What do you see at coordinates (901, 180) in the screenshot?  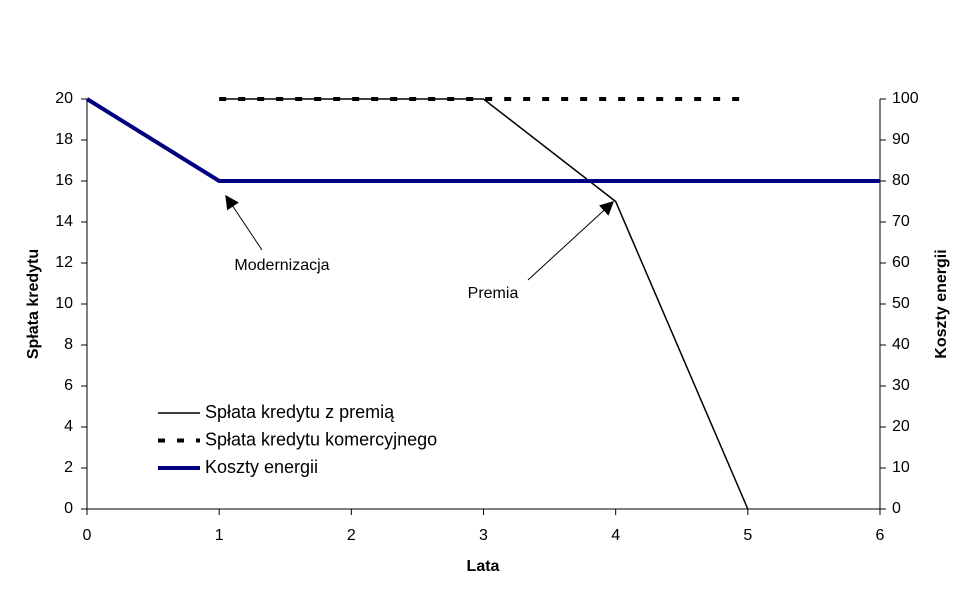 I see `y2-tick-label: 80` at bounding box center [901, 180].